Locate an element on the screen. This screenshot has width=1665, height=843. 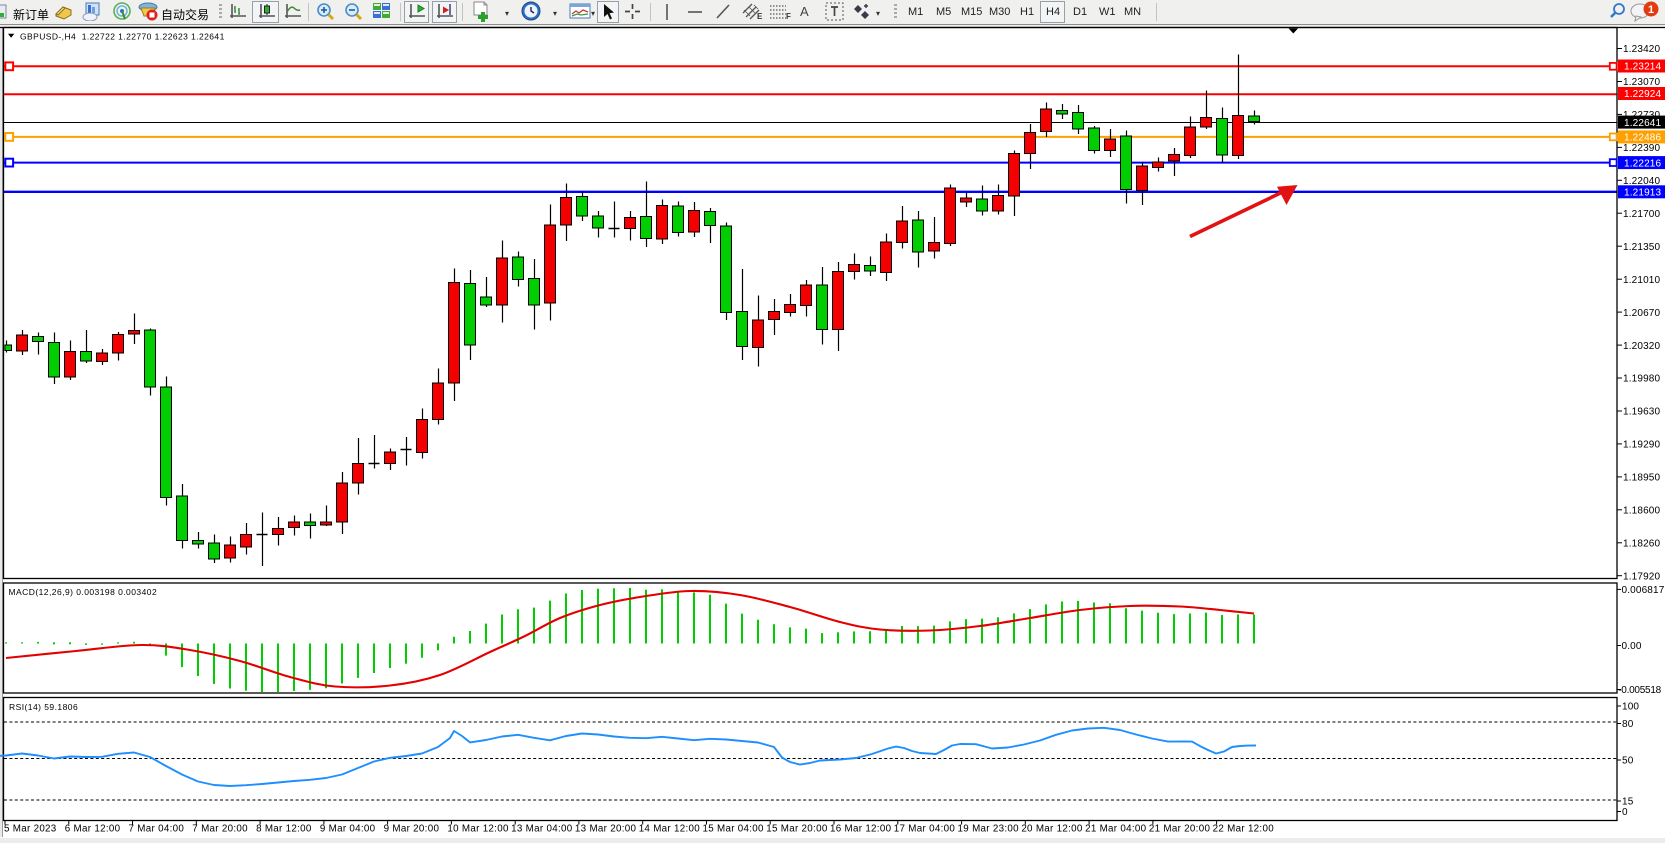
svg-text: 1.22641 is located at coordinates (1642, 123).